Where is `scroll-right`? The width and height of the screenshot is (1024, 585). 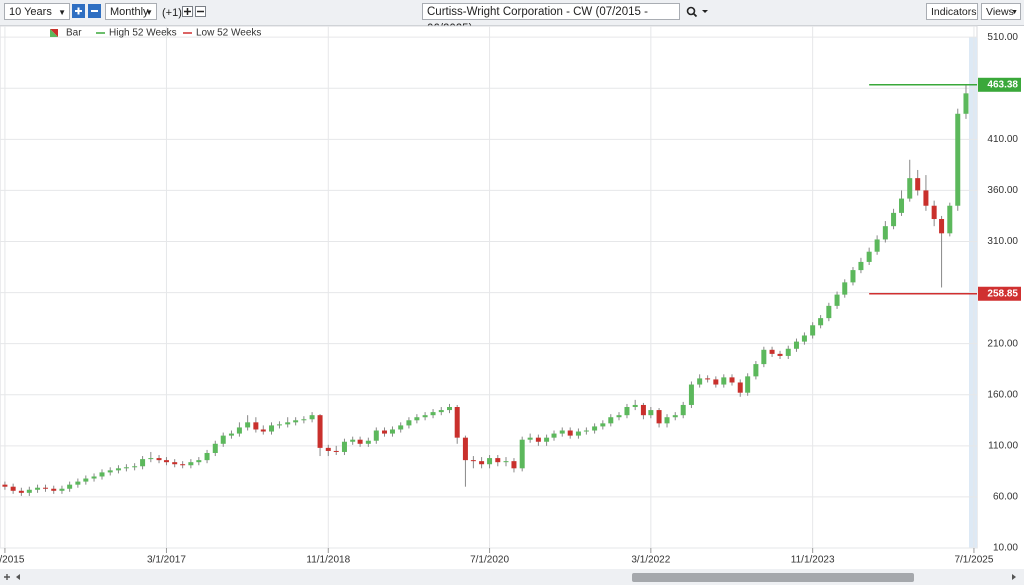
scroll-right is located at coordinates (1014, 577).